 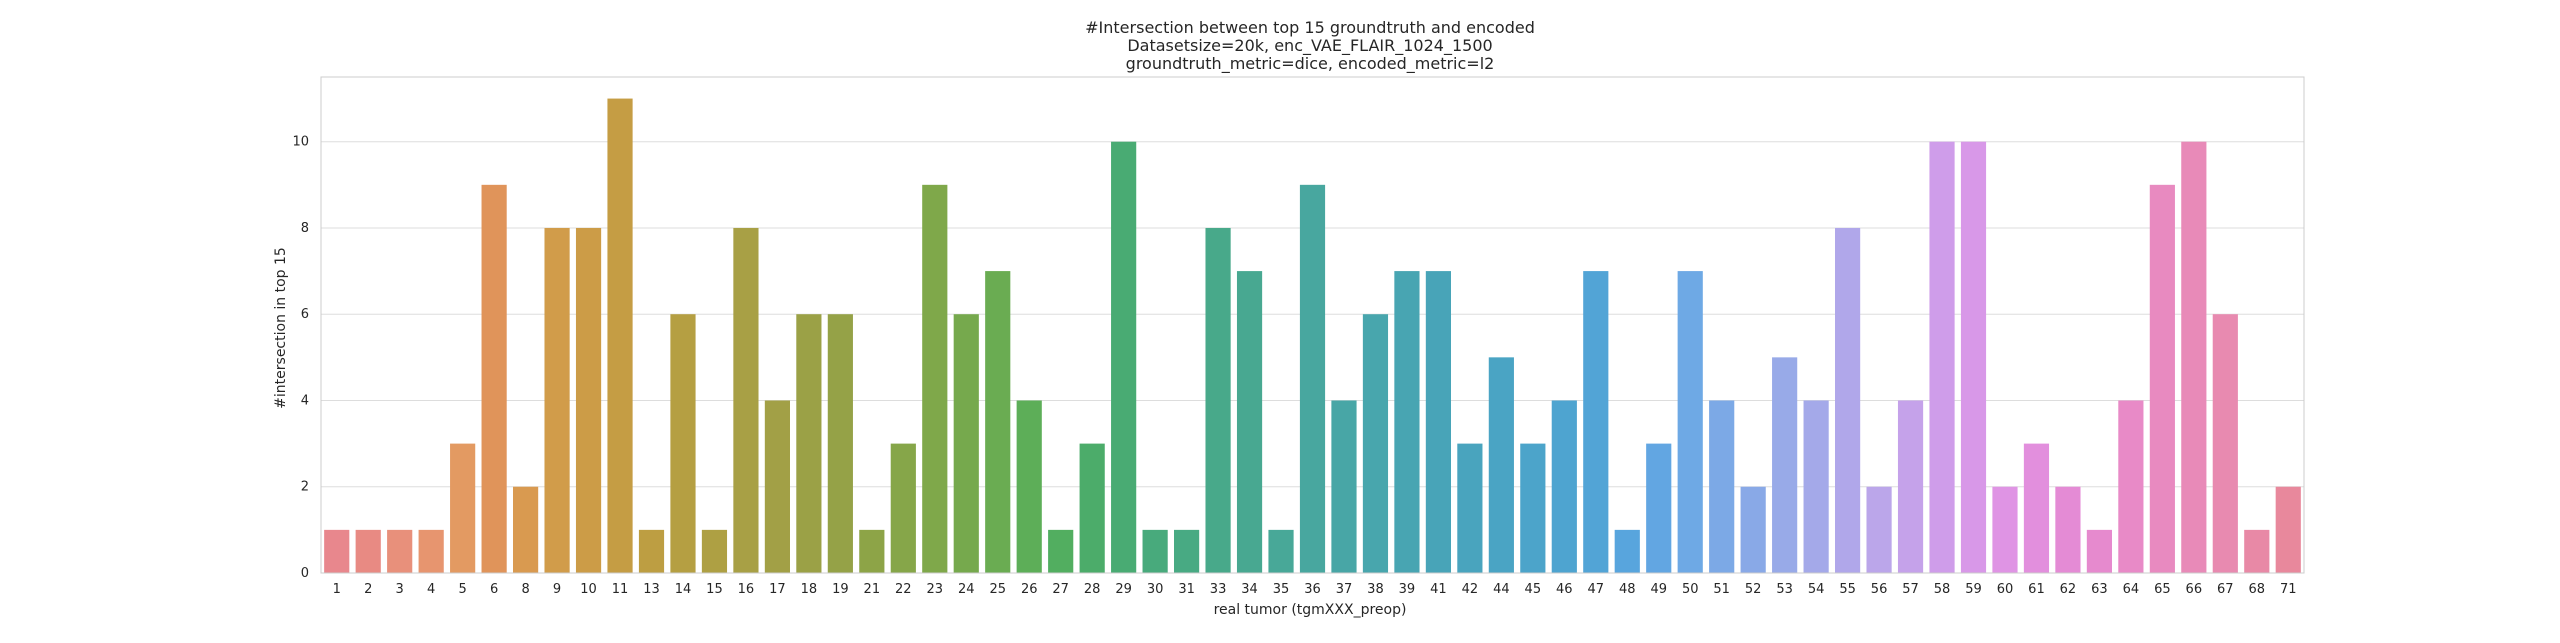 What do you see at coordinates (1249, 589) in the screenshot?
I see `x-tick-label: 34` at bounding box center [1249, 589].